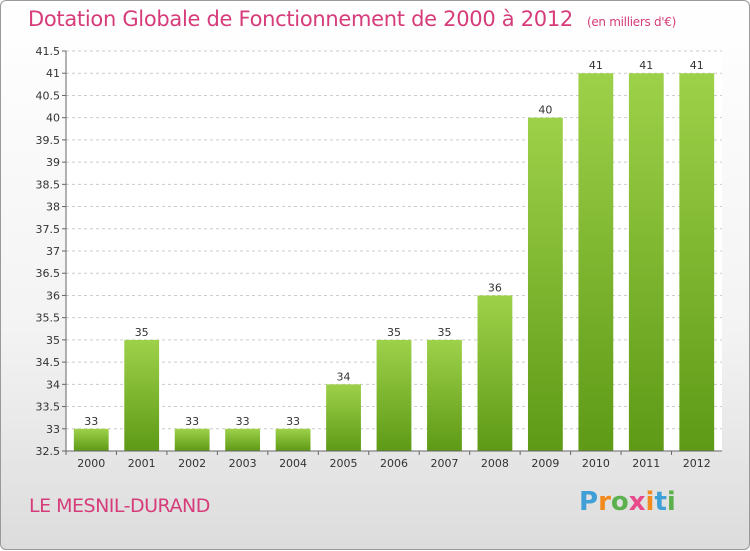 Image resolution: width=750 pixels, height=551 pixels. What do you see at coordinates (697, 463) in the screenshot?
I see `x-tick-label-2012: 2012` at bounding box center [697, 463].